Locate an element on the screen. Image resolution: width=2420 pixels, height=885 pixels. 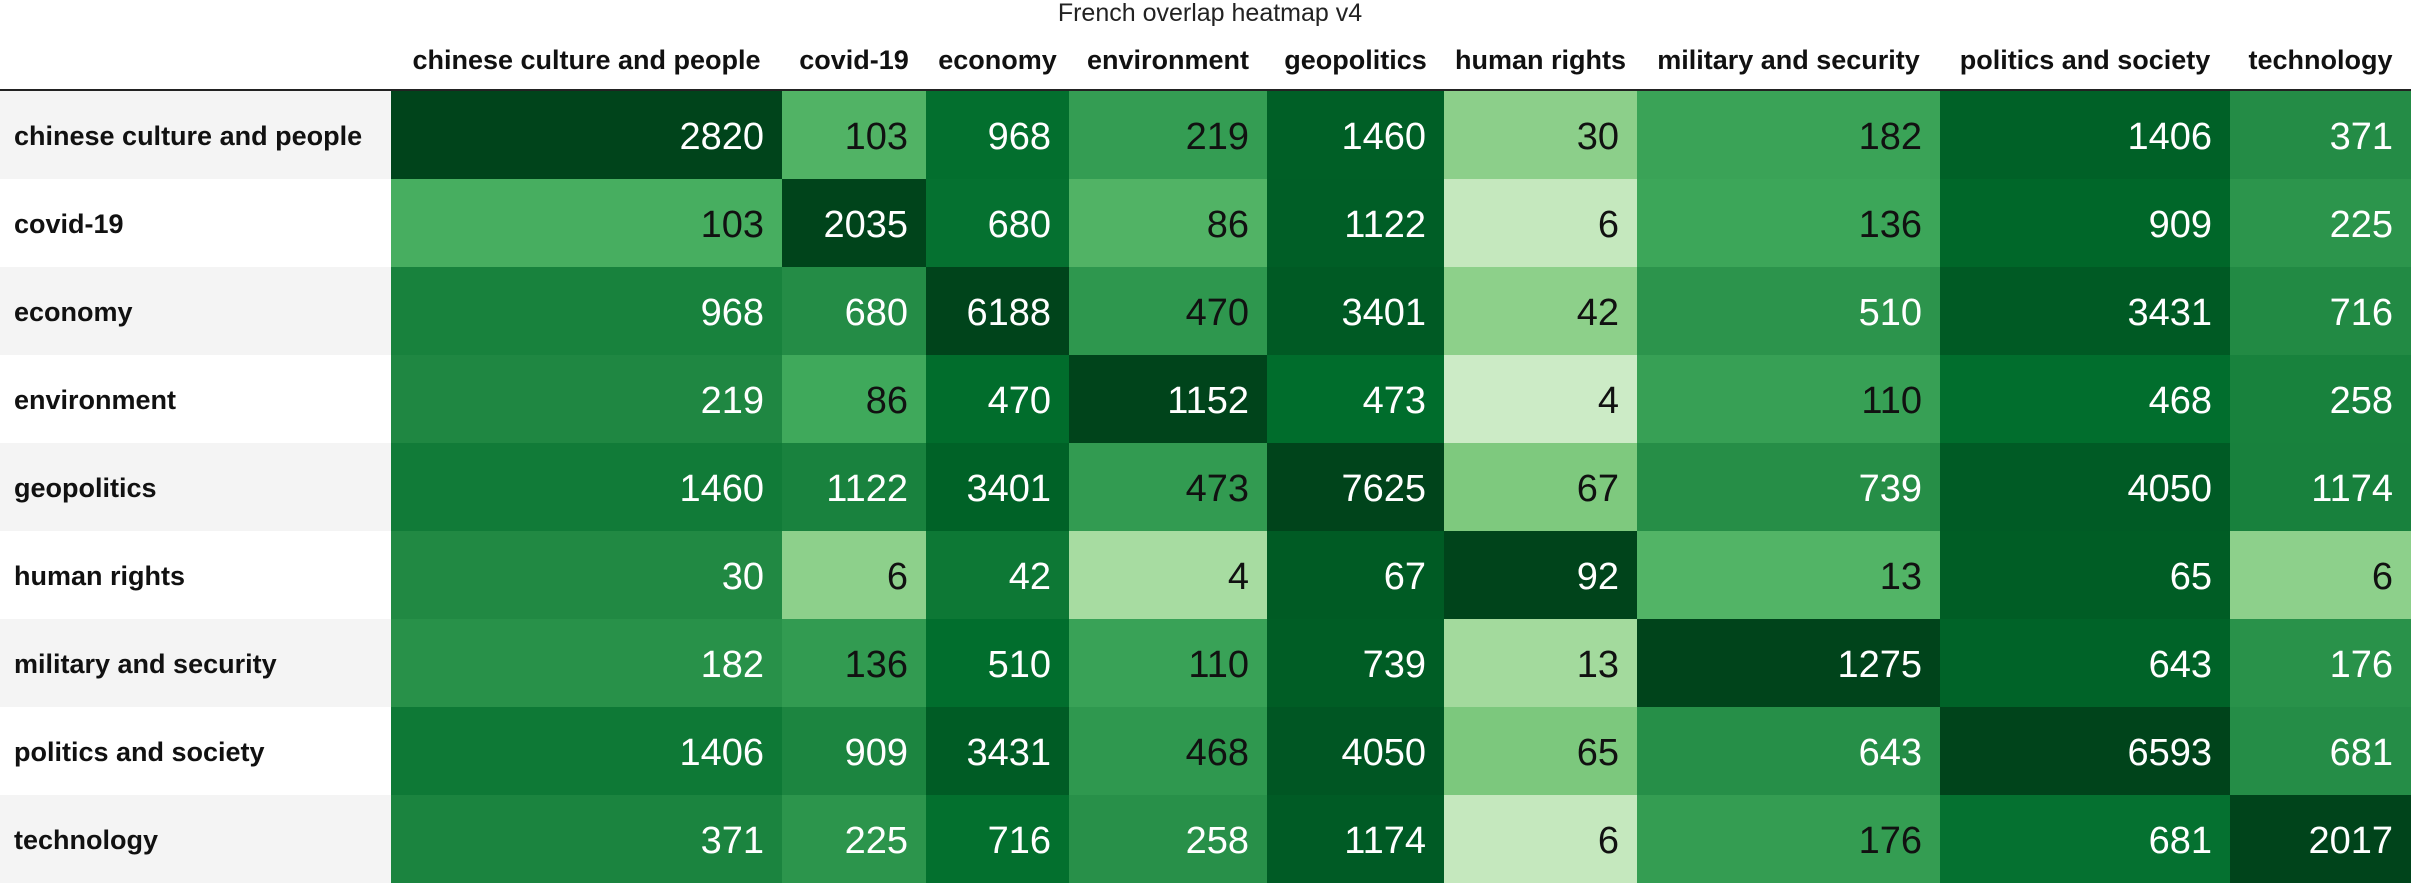
cell-value-label: 176 is located at coordinates (1890, 841).